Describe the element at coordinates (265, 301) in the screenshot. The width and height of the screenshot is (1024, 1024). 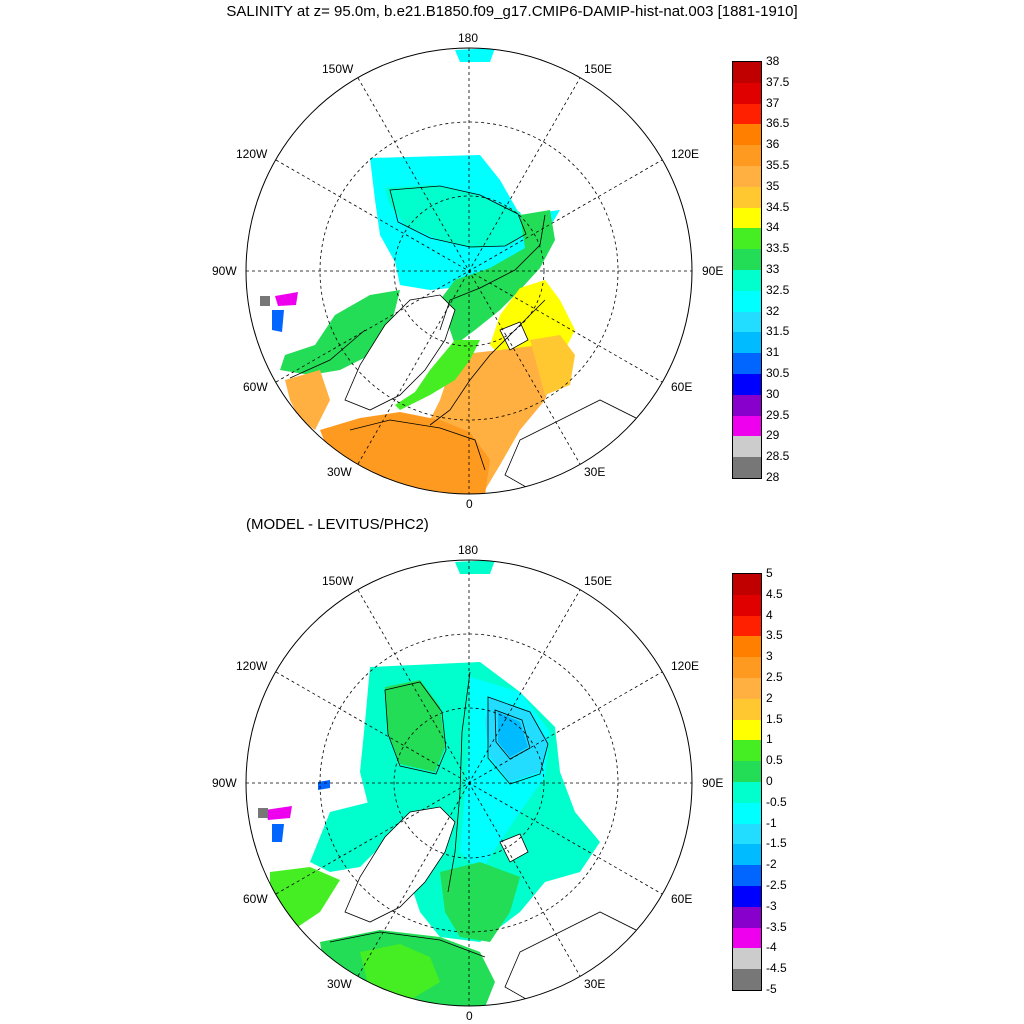
I see `gulf-gray` at that location.